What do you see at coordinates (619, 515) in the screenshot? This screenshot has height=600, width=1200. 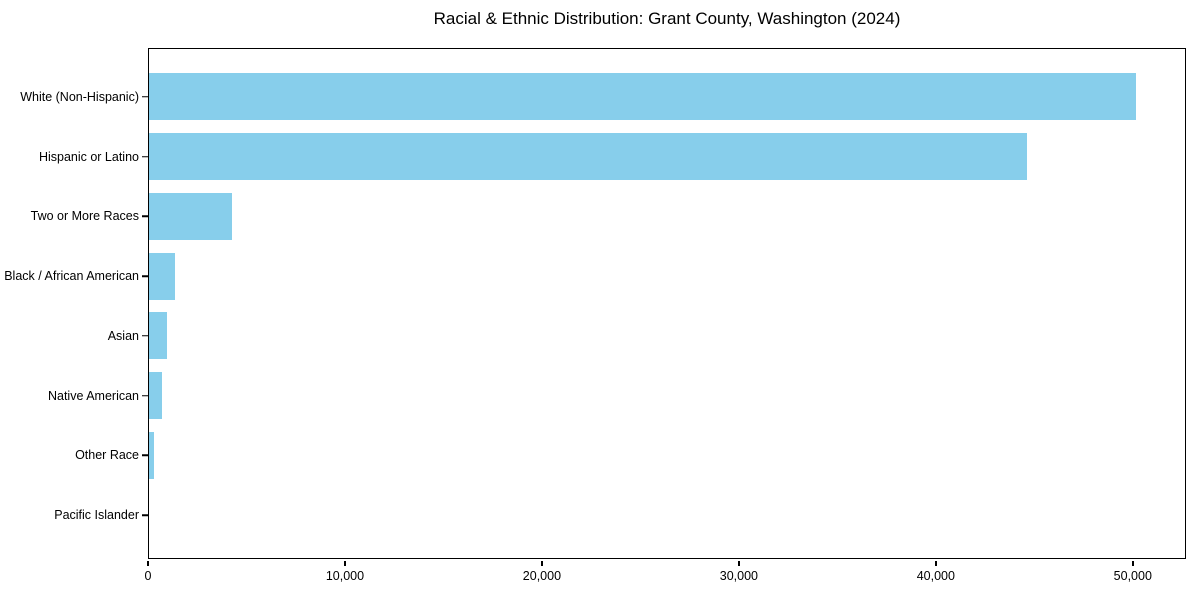 I see `bar-row: Pacific Islander` at bounding box center [619, 515].